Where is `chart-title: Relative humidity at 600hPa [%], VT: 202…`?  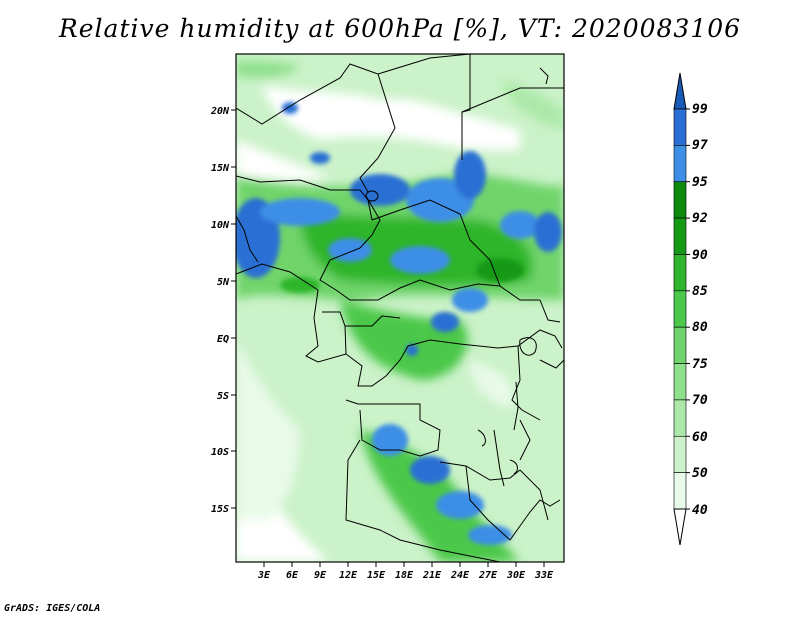 chart-title: Relative humidity at 600hPa [%], VT: 202… is located at coordinates (400, 28).